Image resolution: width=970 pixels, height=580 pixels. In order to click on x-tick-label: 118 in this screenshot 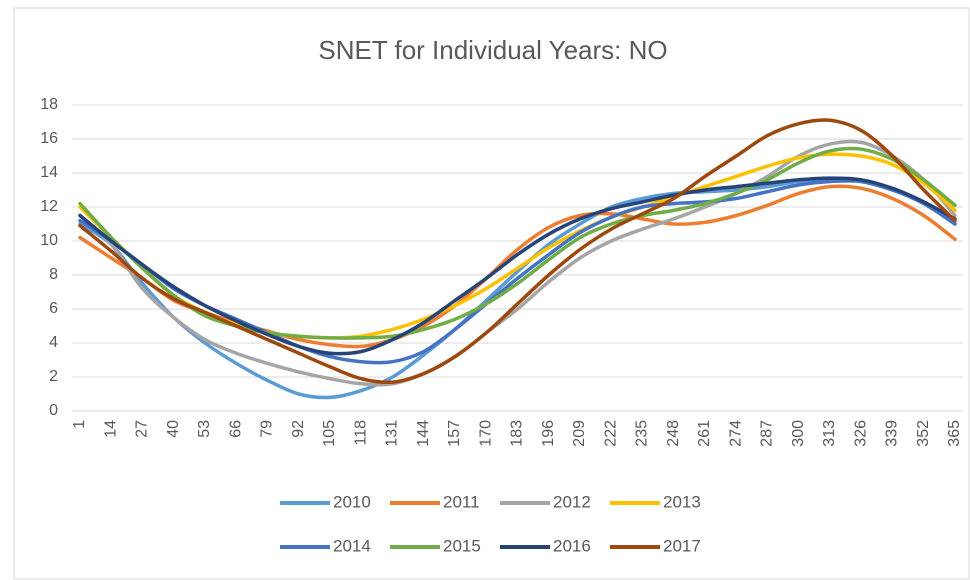, I will do `click(360, 433)`.